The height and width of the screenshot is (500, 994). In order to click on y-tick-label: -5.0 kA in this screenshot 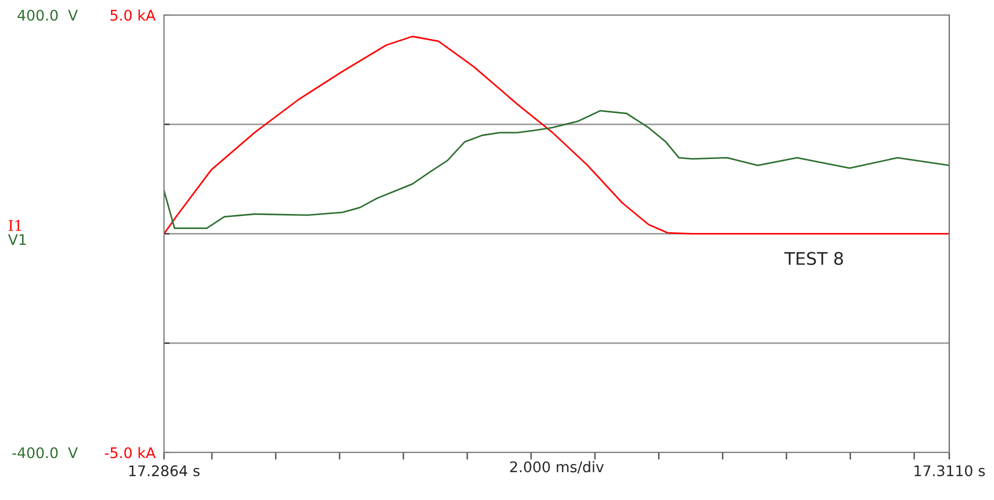, I will do `click(130, 452)`.